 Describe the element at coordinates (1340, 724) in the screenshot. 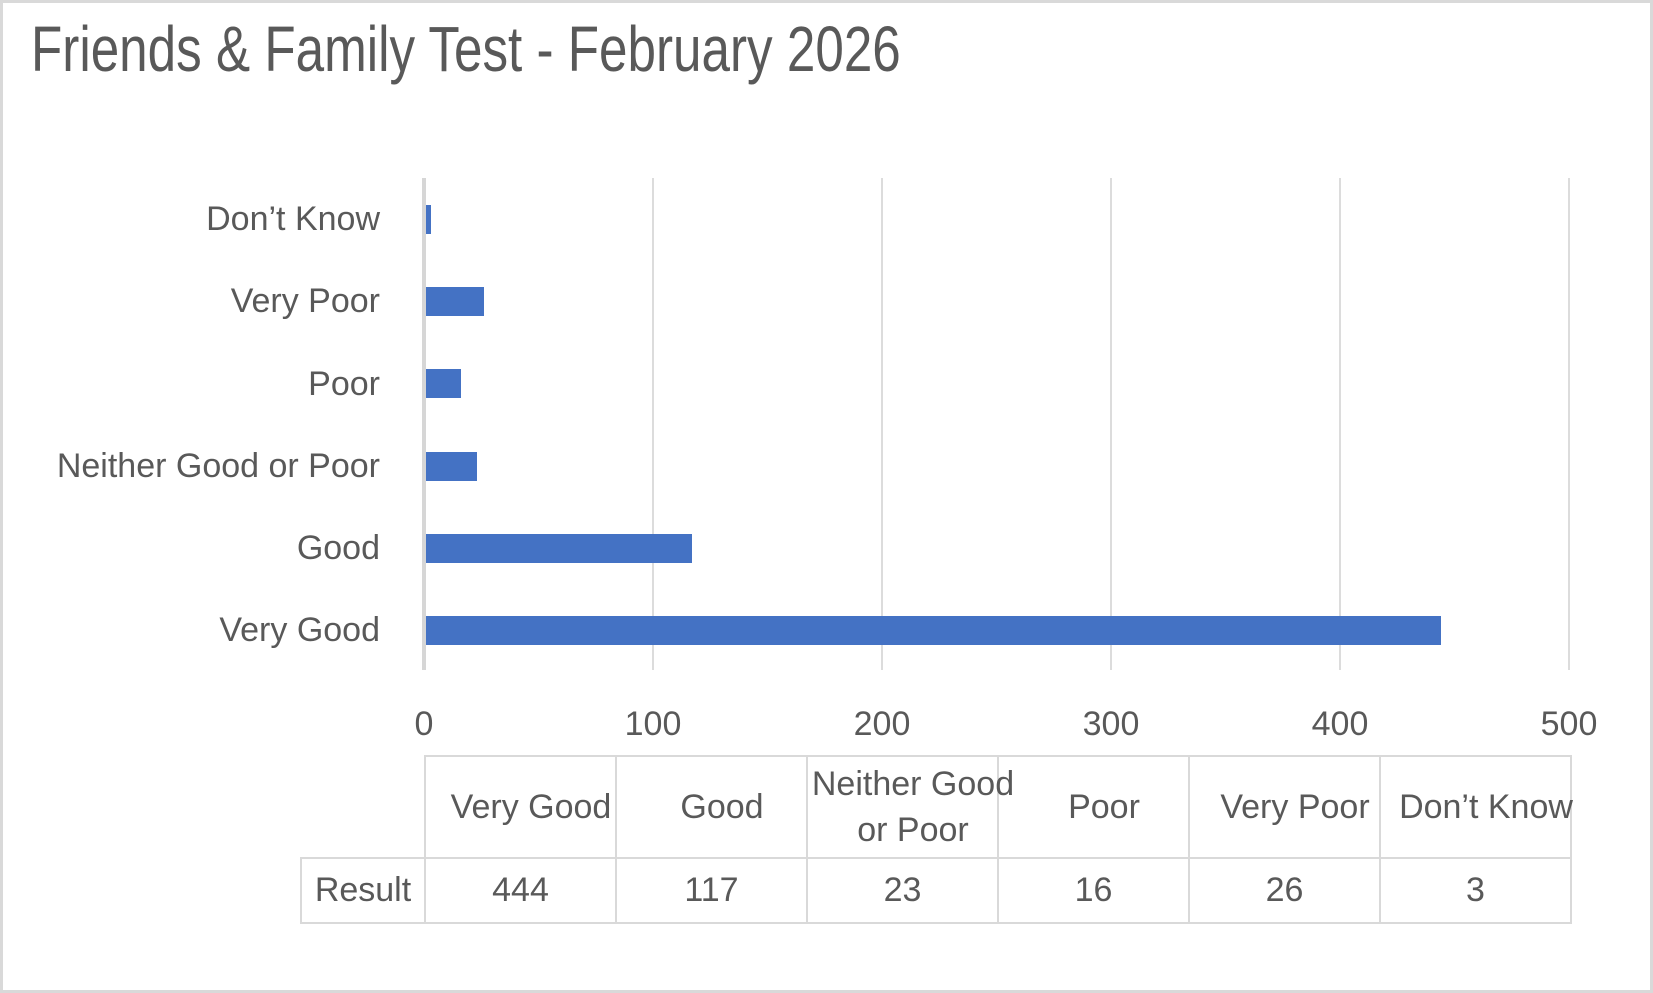

I see `x-tick-400: 400` at that location.